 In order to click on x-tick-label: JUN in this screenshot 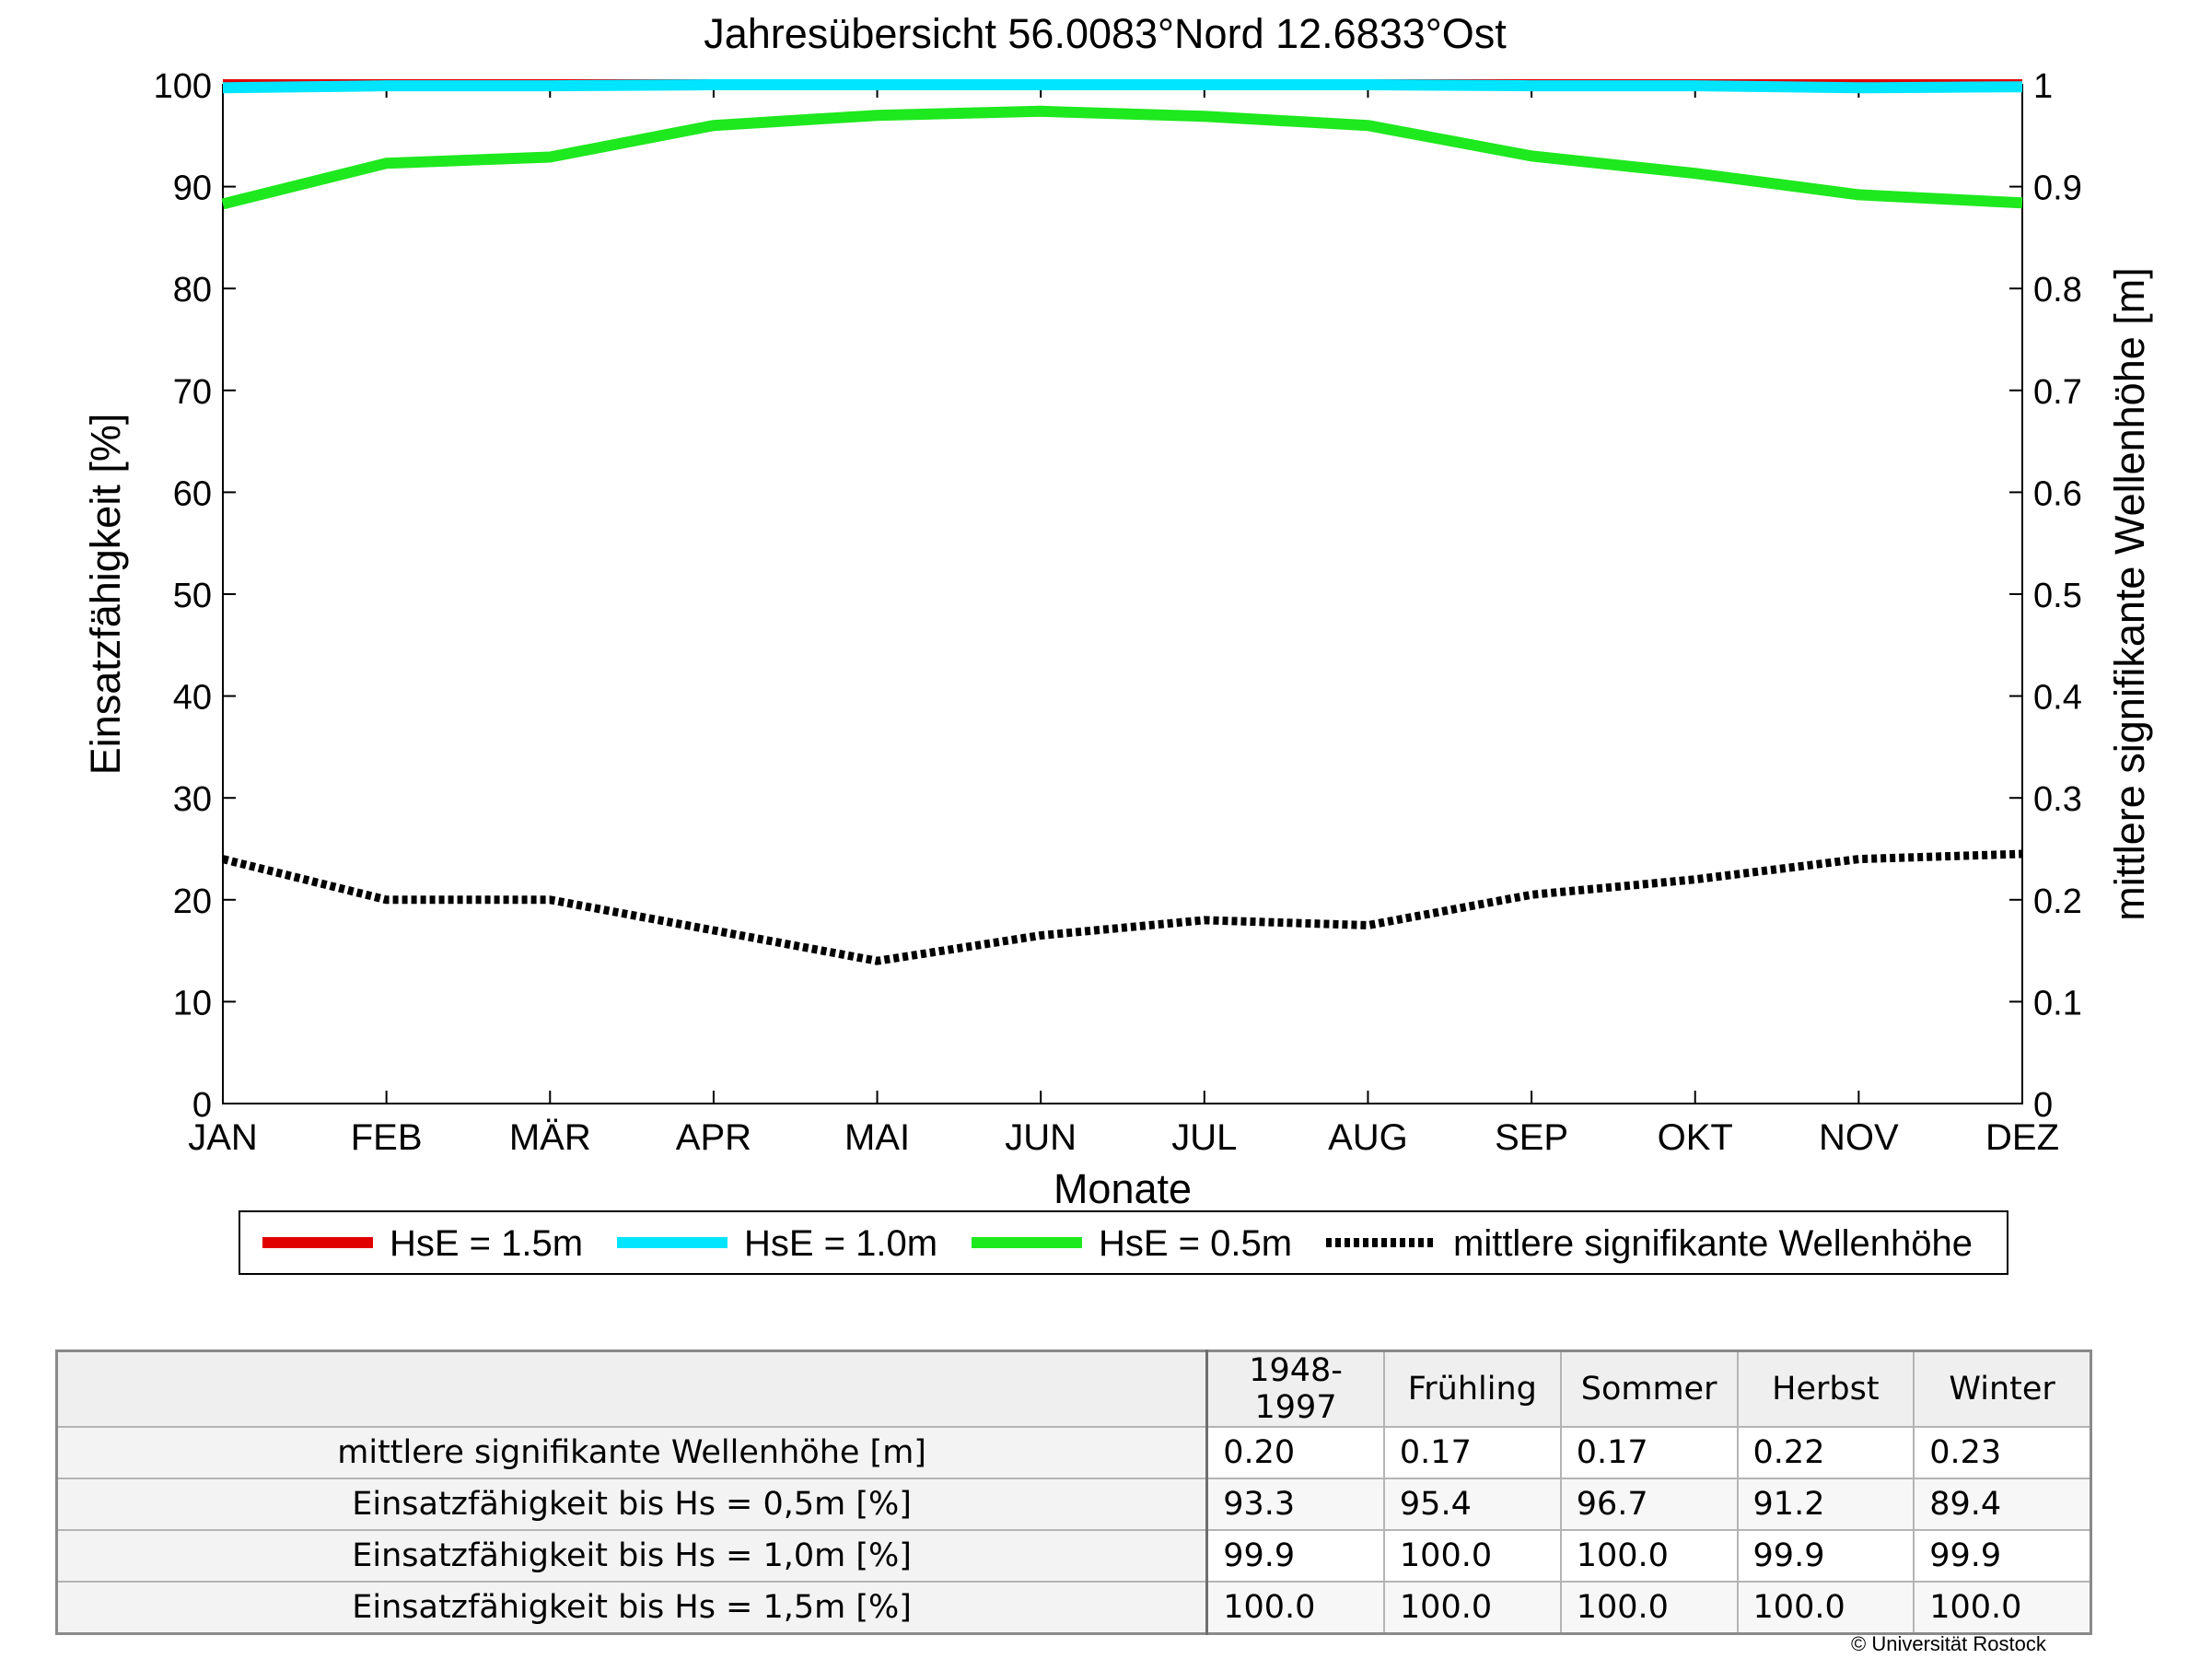, I will do `click(1041, 1137)`.